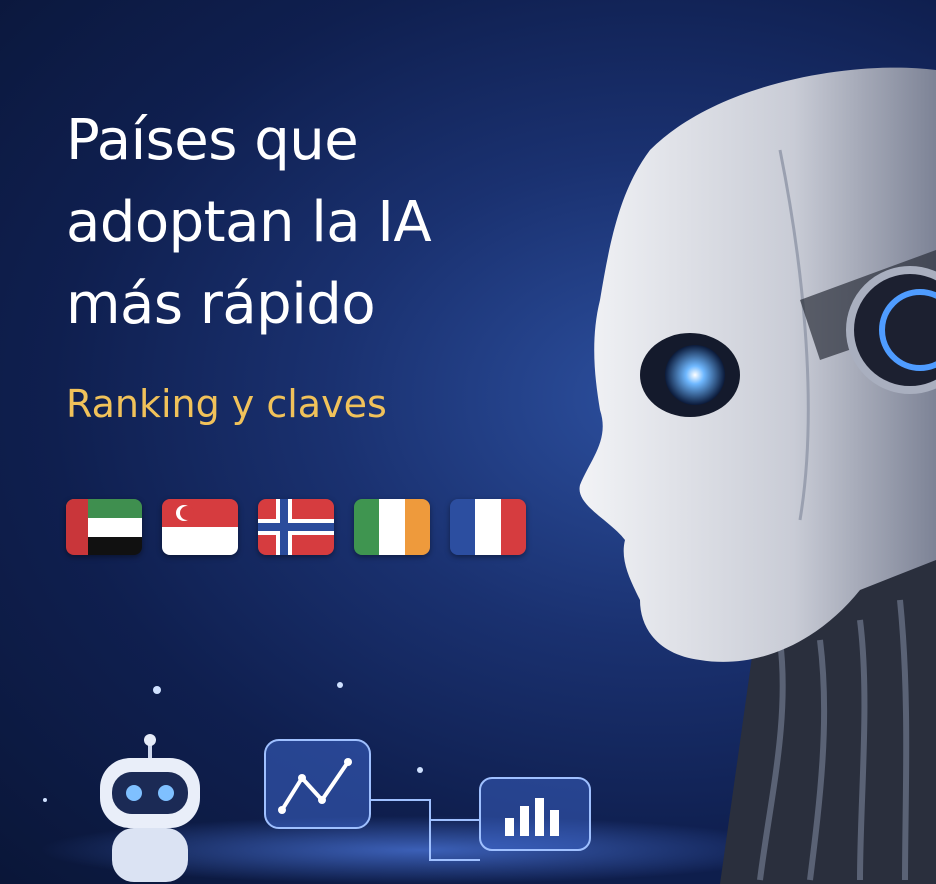 This screenshot has width=936, height=884. I want to click on small-robot-icon, so click(150, 808).